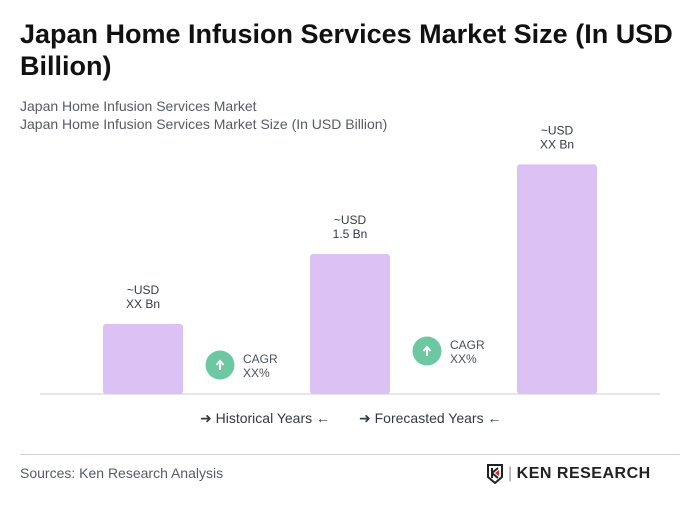 The image size is (700, 520). I want to click on ken-research-logo: | KEN RESEARCH, so click(568, 474).